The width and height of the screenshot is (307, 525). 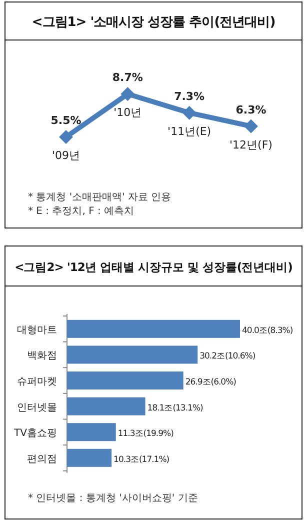 What do you see at coordinates (175, 408) in the screenshot?
I see `data-label: 18.1조(13.1%)` at bounding box center [175, 408].